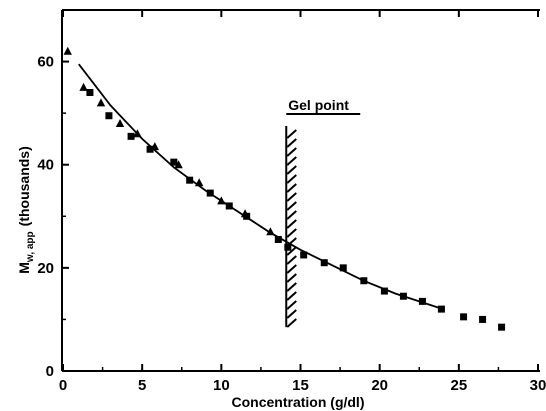 This screenshot has height=411, width=546. Describe the element at coordinates (45, 268) in the screenshot. I see `y-tick-label: 20` at that location.